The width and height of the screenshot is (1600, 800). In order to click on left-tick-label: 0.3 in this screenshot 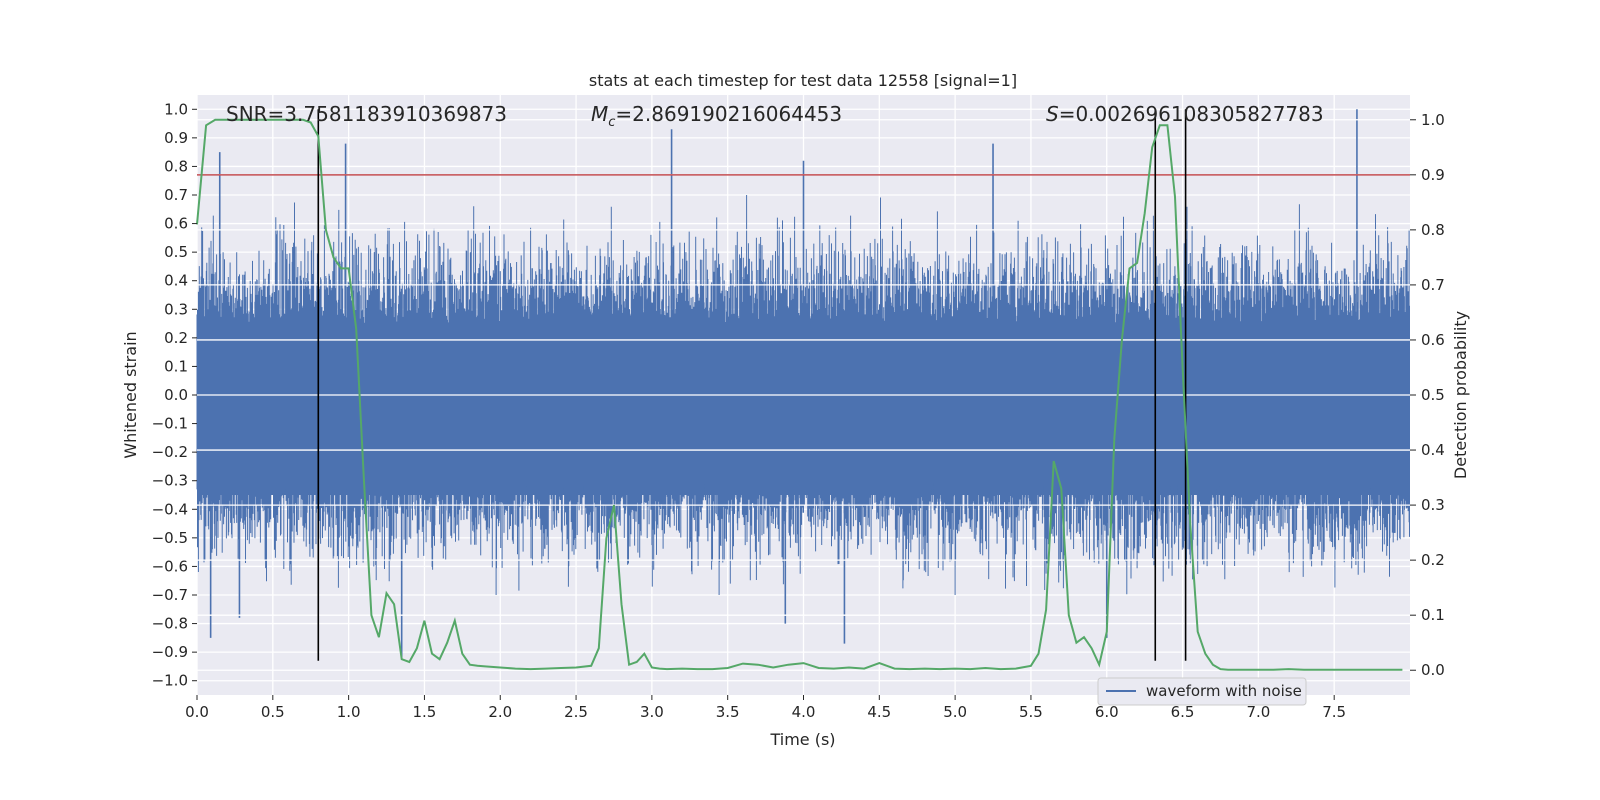, I will do `click(176, 309)`.